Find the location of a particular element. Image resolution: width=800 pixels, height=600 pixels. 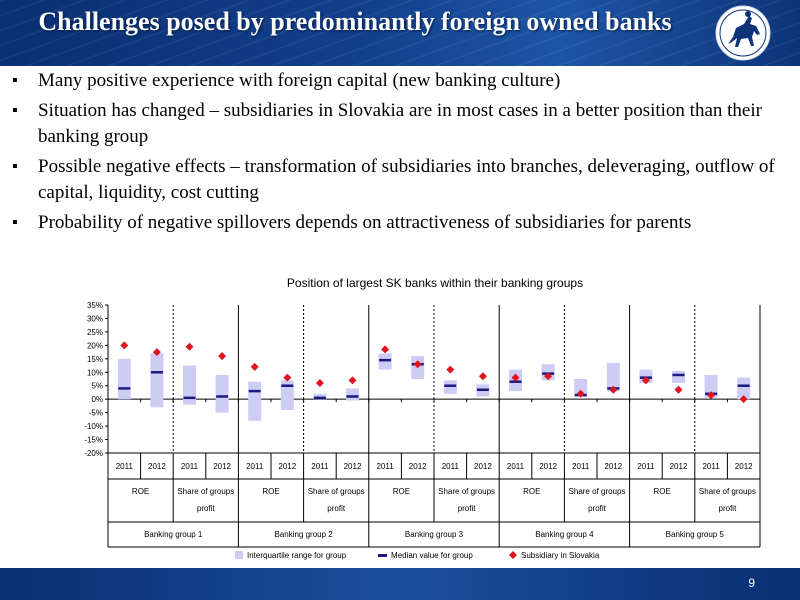

y-tick-label: -20% is located at coordinates (93, 453).